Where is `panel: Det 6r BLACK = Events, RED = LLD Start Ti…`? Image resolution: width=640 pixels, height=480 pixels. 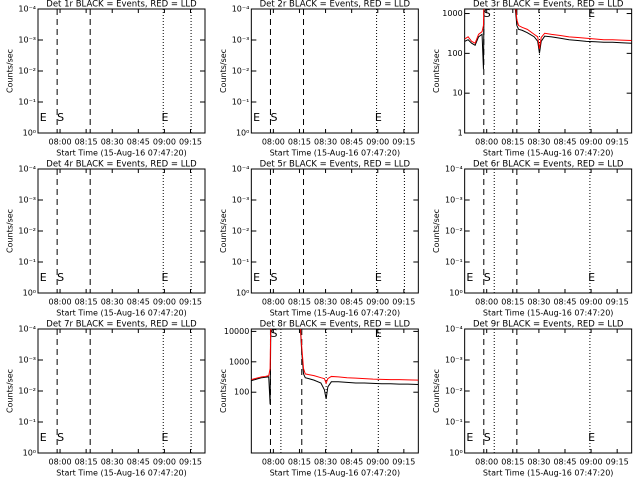
panel: Det 6r BLACK = Events, RED = LLD Start Ti… is located at coordinates (532, 239).